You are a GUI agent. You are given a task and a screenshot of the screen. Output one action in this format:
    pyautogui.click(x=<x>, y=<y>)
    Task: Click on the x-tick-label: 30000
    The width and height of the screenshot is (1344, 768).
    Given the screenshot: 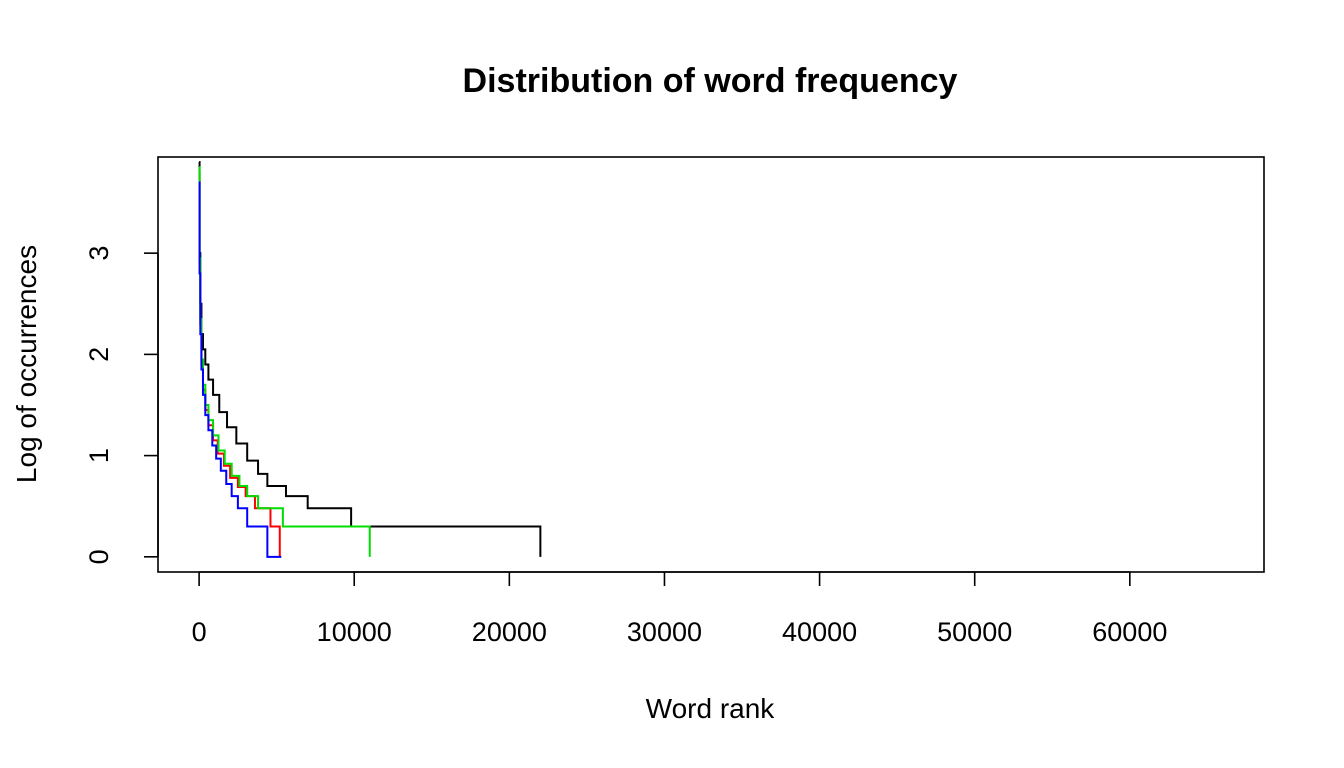 What is the action you would take?
    pyautogui.click(x=664, y=632)
    